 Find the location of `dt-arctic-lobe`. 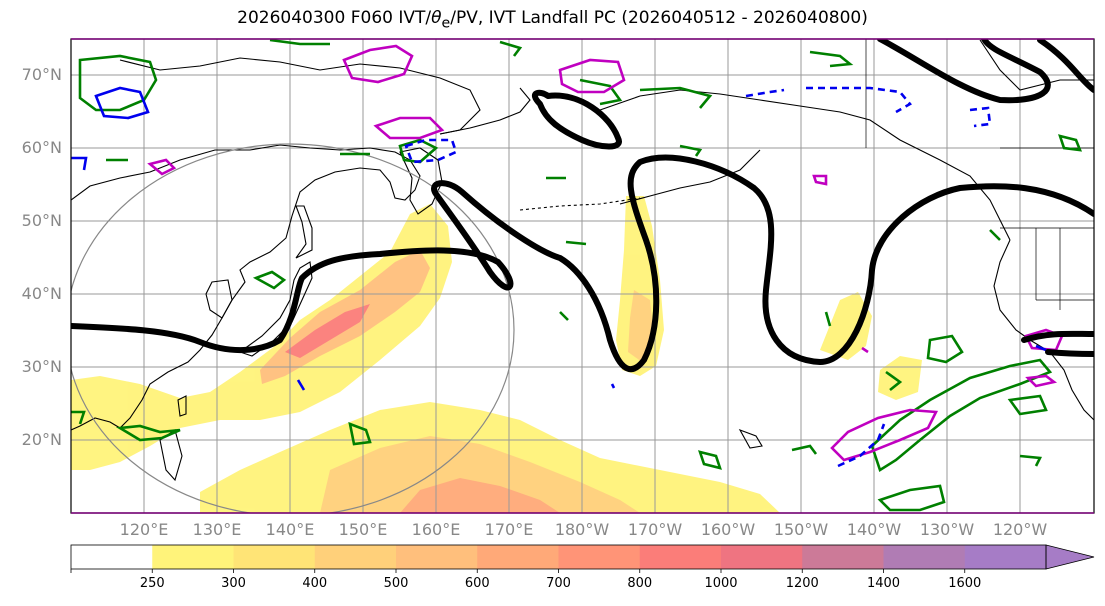

dt-arctic-lobe is located at coordinates (577, 119).